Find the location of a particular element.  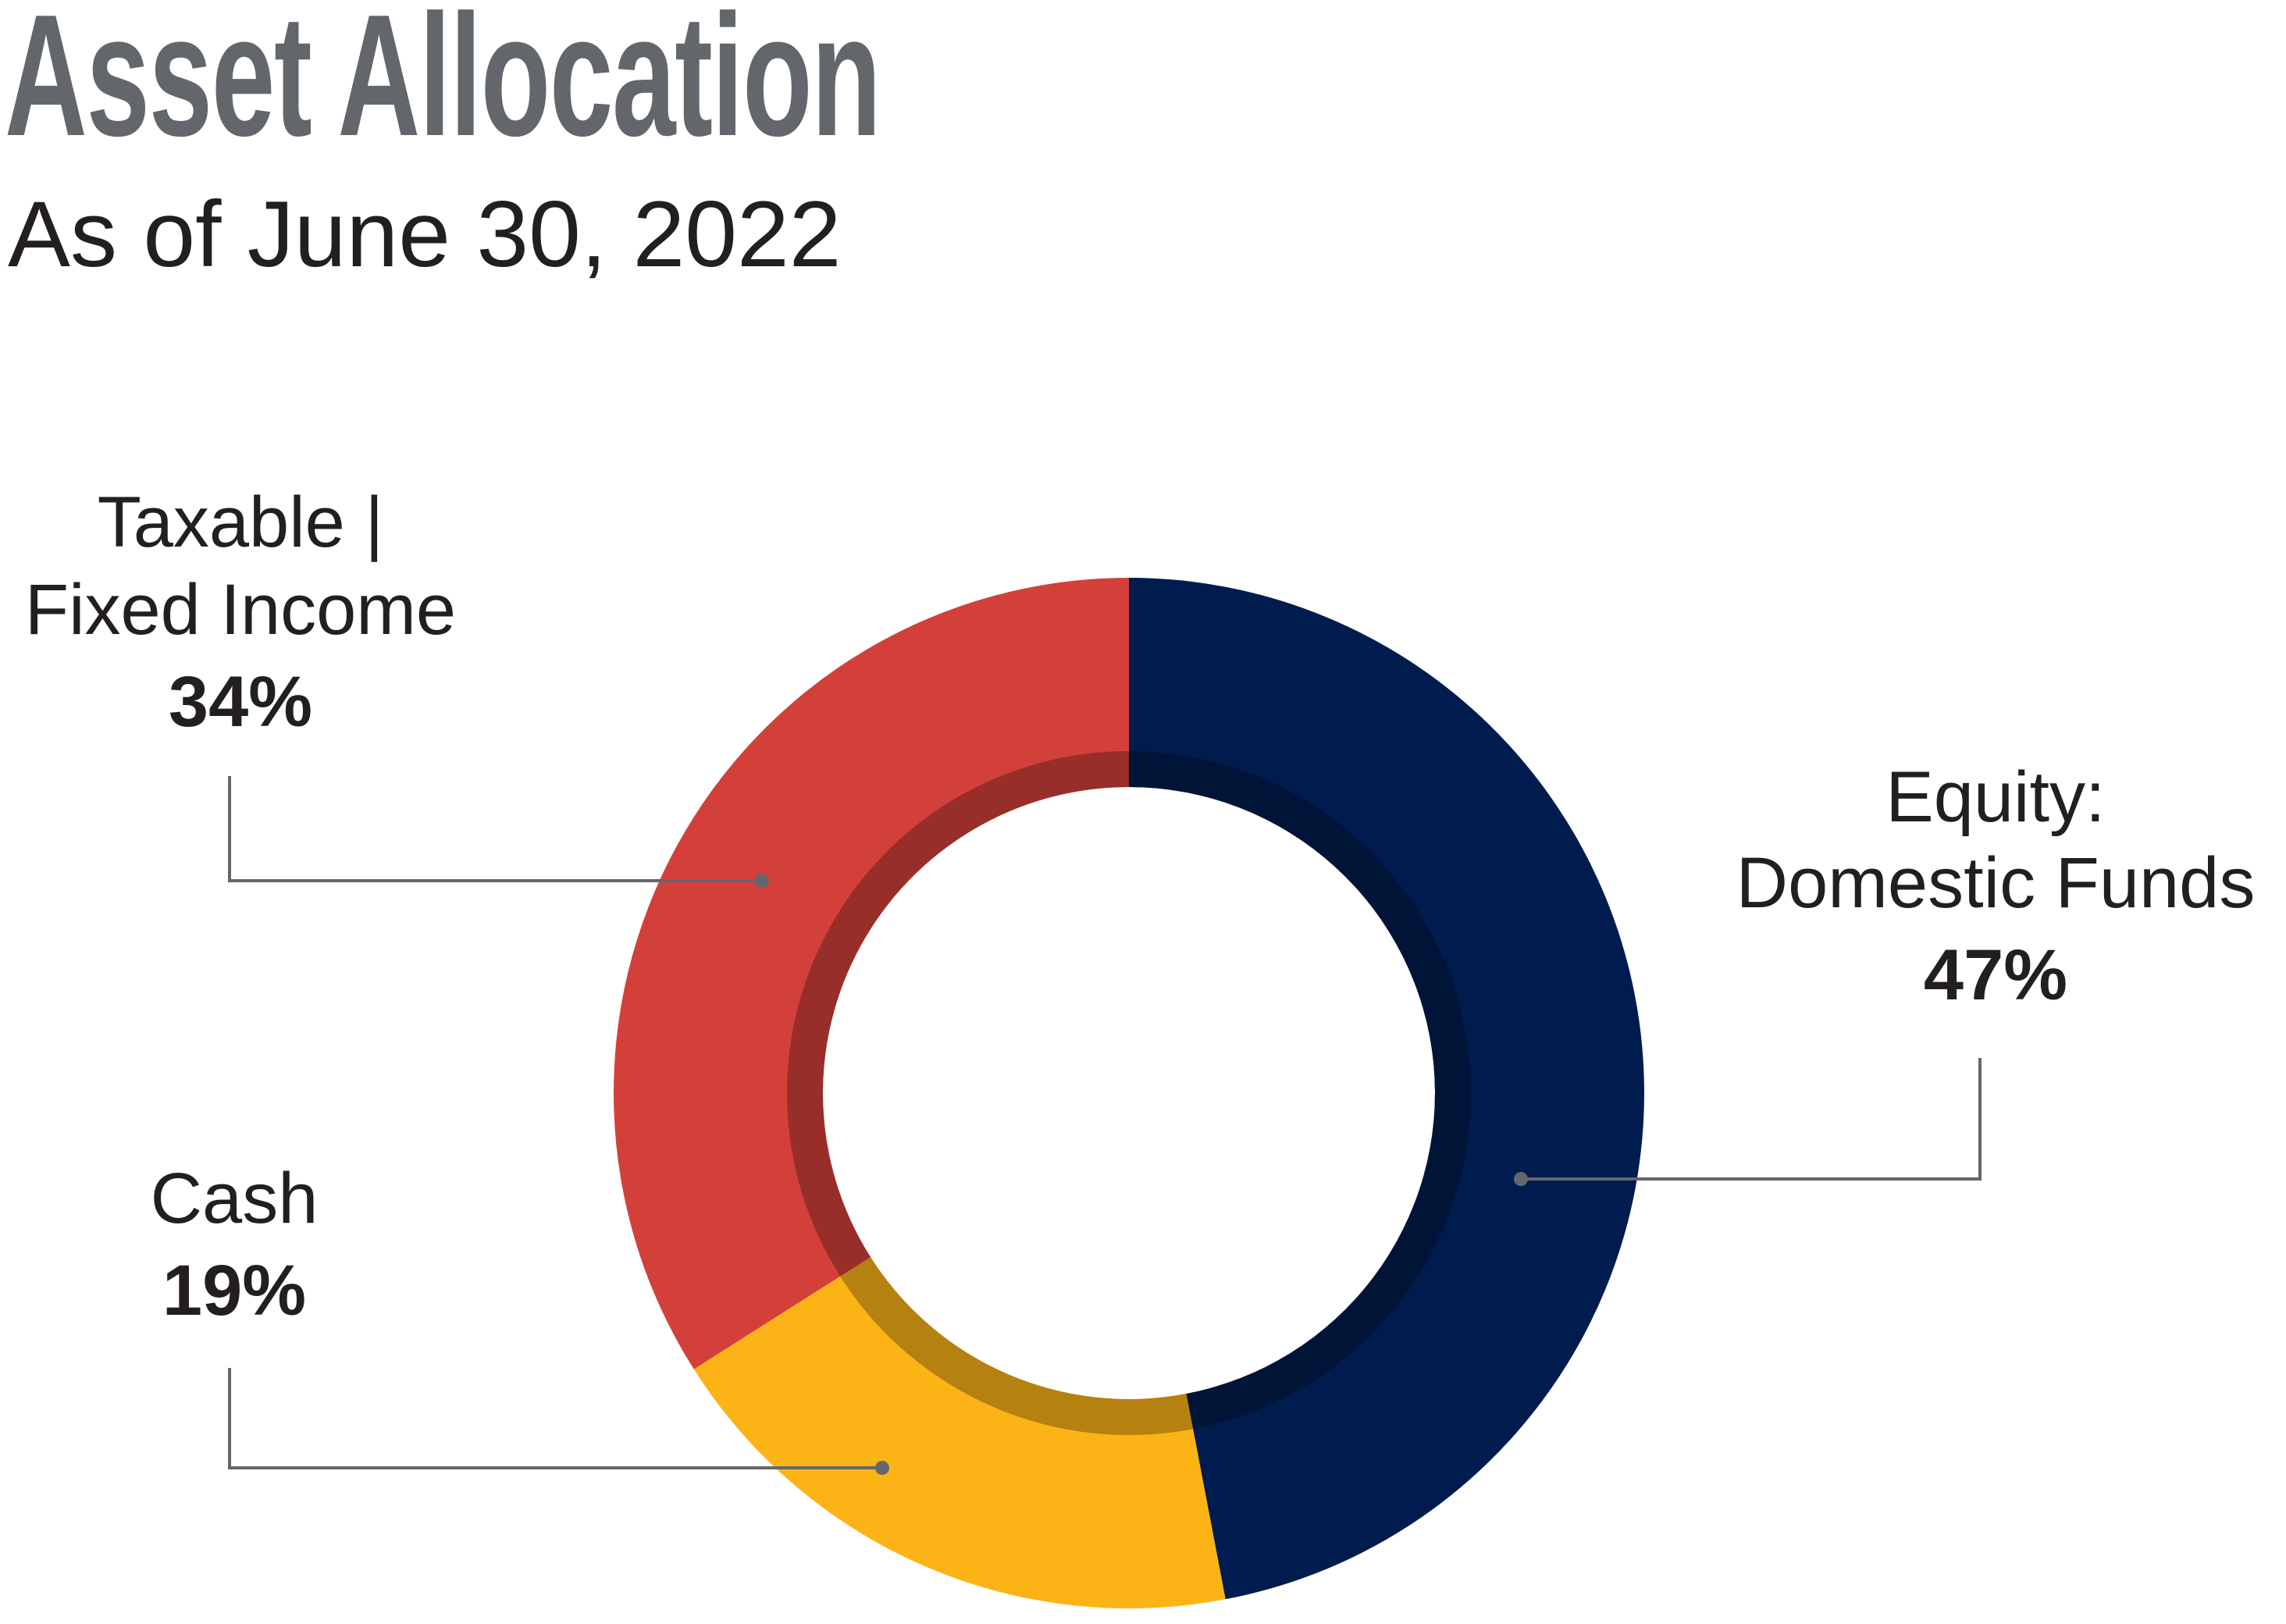

slice-label-2-line-1: Fixed Income is located at coordinates (241, 610).